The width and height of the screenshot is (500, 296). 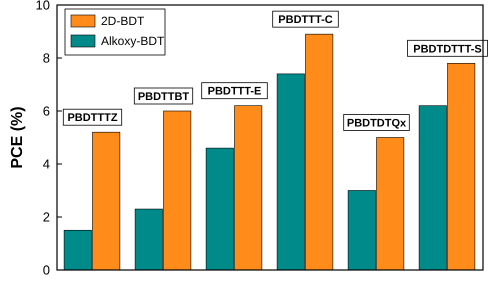 What do you see at coordinates (46, 270) in the screenshot?
I see `y-tick-label: 0` at bounding box center [46, 270].